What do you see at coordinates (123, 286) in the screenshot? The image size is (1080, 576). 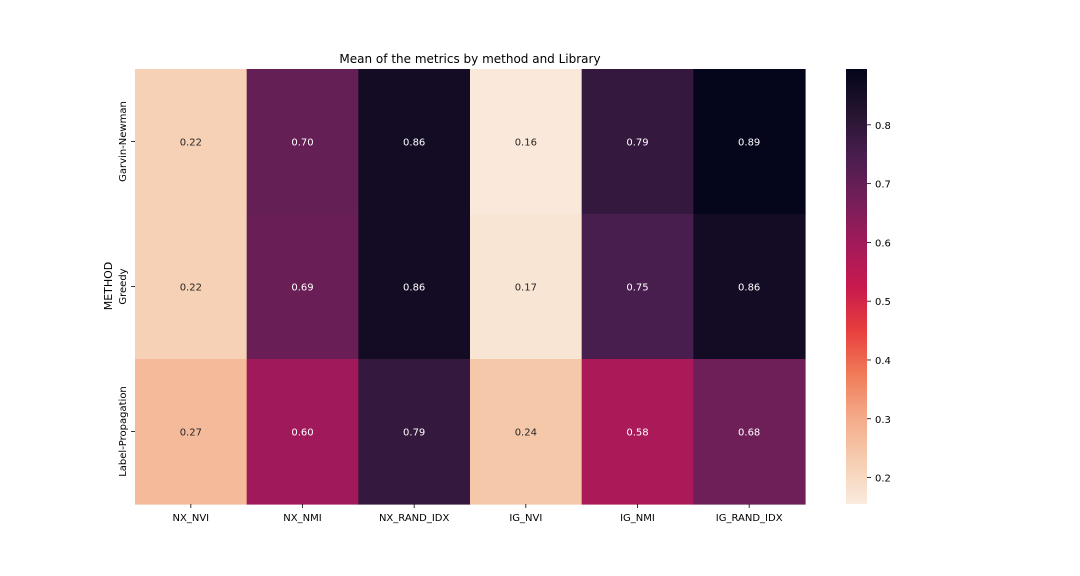 I see `y-tick-label: Greedy` at bounding box center [123, 286].